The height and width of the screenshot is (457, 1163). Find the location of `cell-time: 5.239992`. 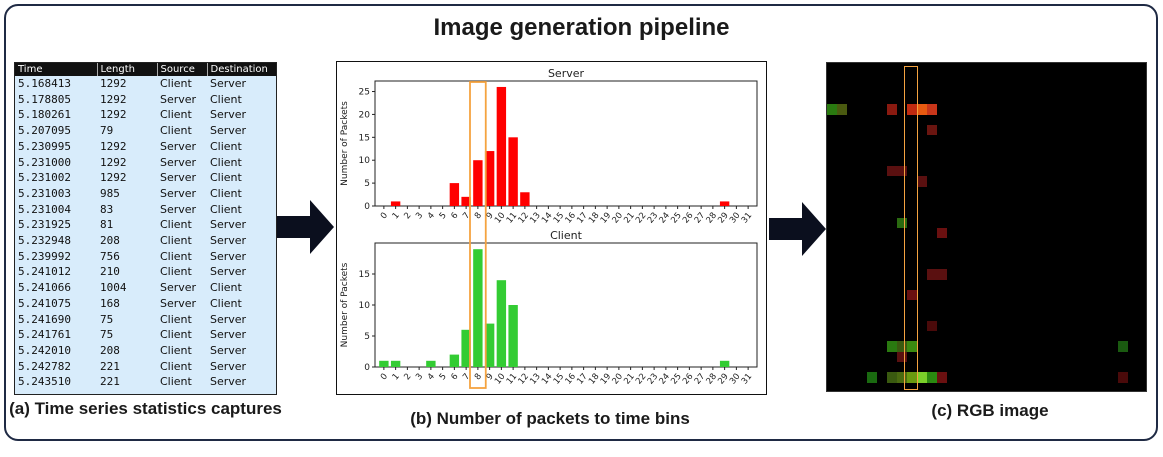

cell-time: 5.239992 is located at coordinates (44, 256).